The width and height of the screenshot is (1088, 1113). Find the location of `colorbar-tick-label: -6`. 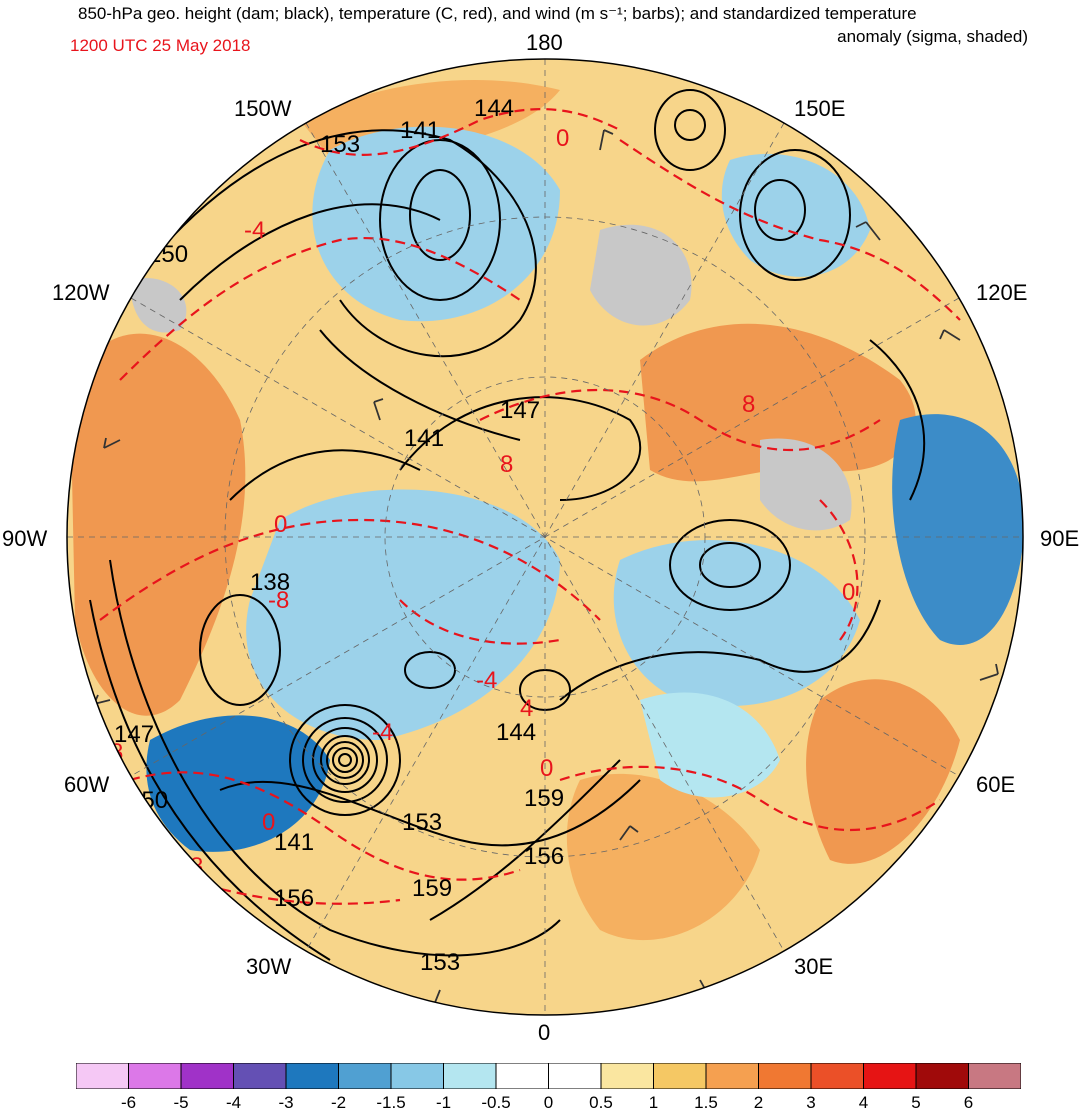

colorbar-tick-label: -6 is located at coordinates (128, 1102).